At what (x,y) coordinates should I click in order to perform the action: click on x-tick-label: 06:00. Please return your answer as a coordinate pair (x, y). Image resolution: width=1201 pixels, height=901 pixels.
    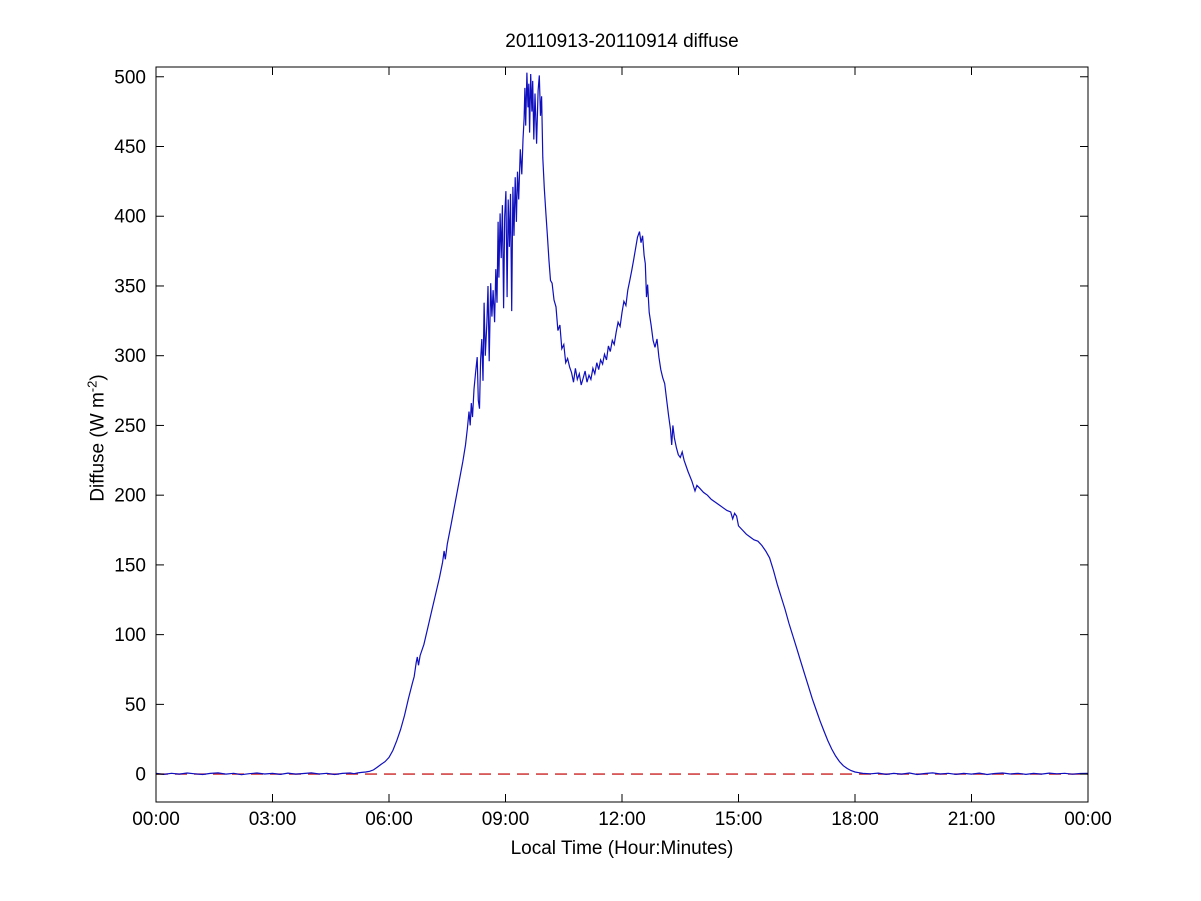
    Looking at the image, I should click on (389, 819).